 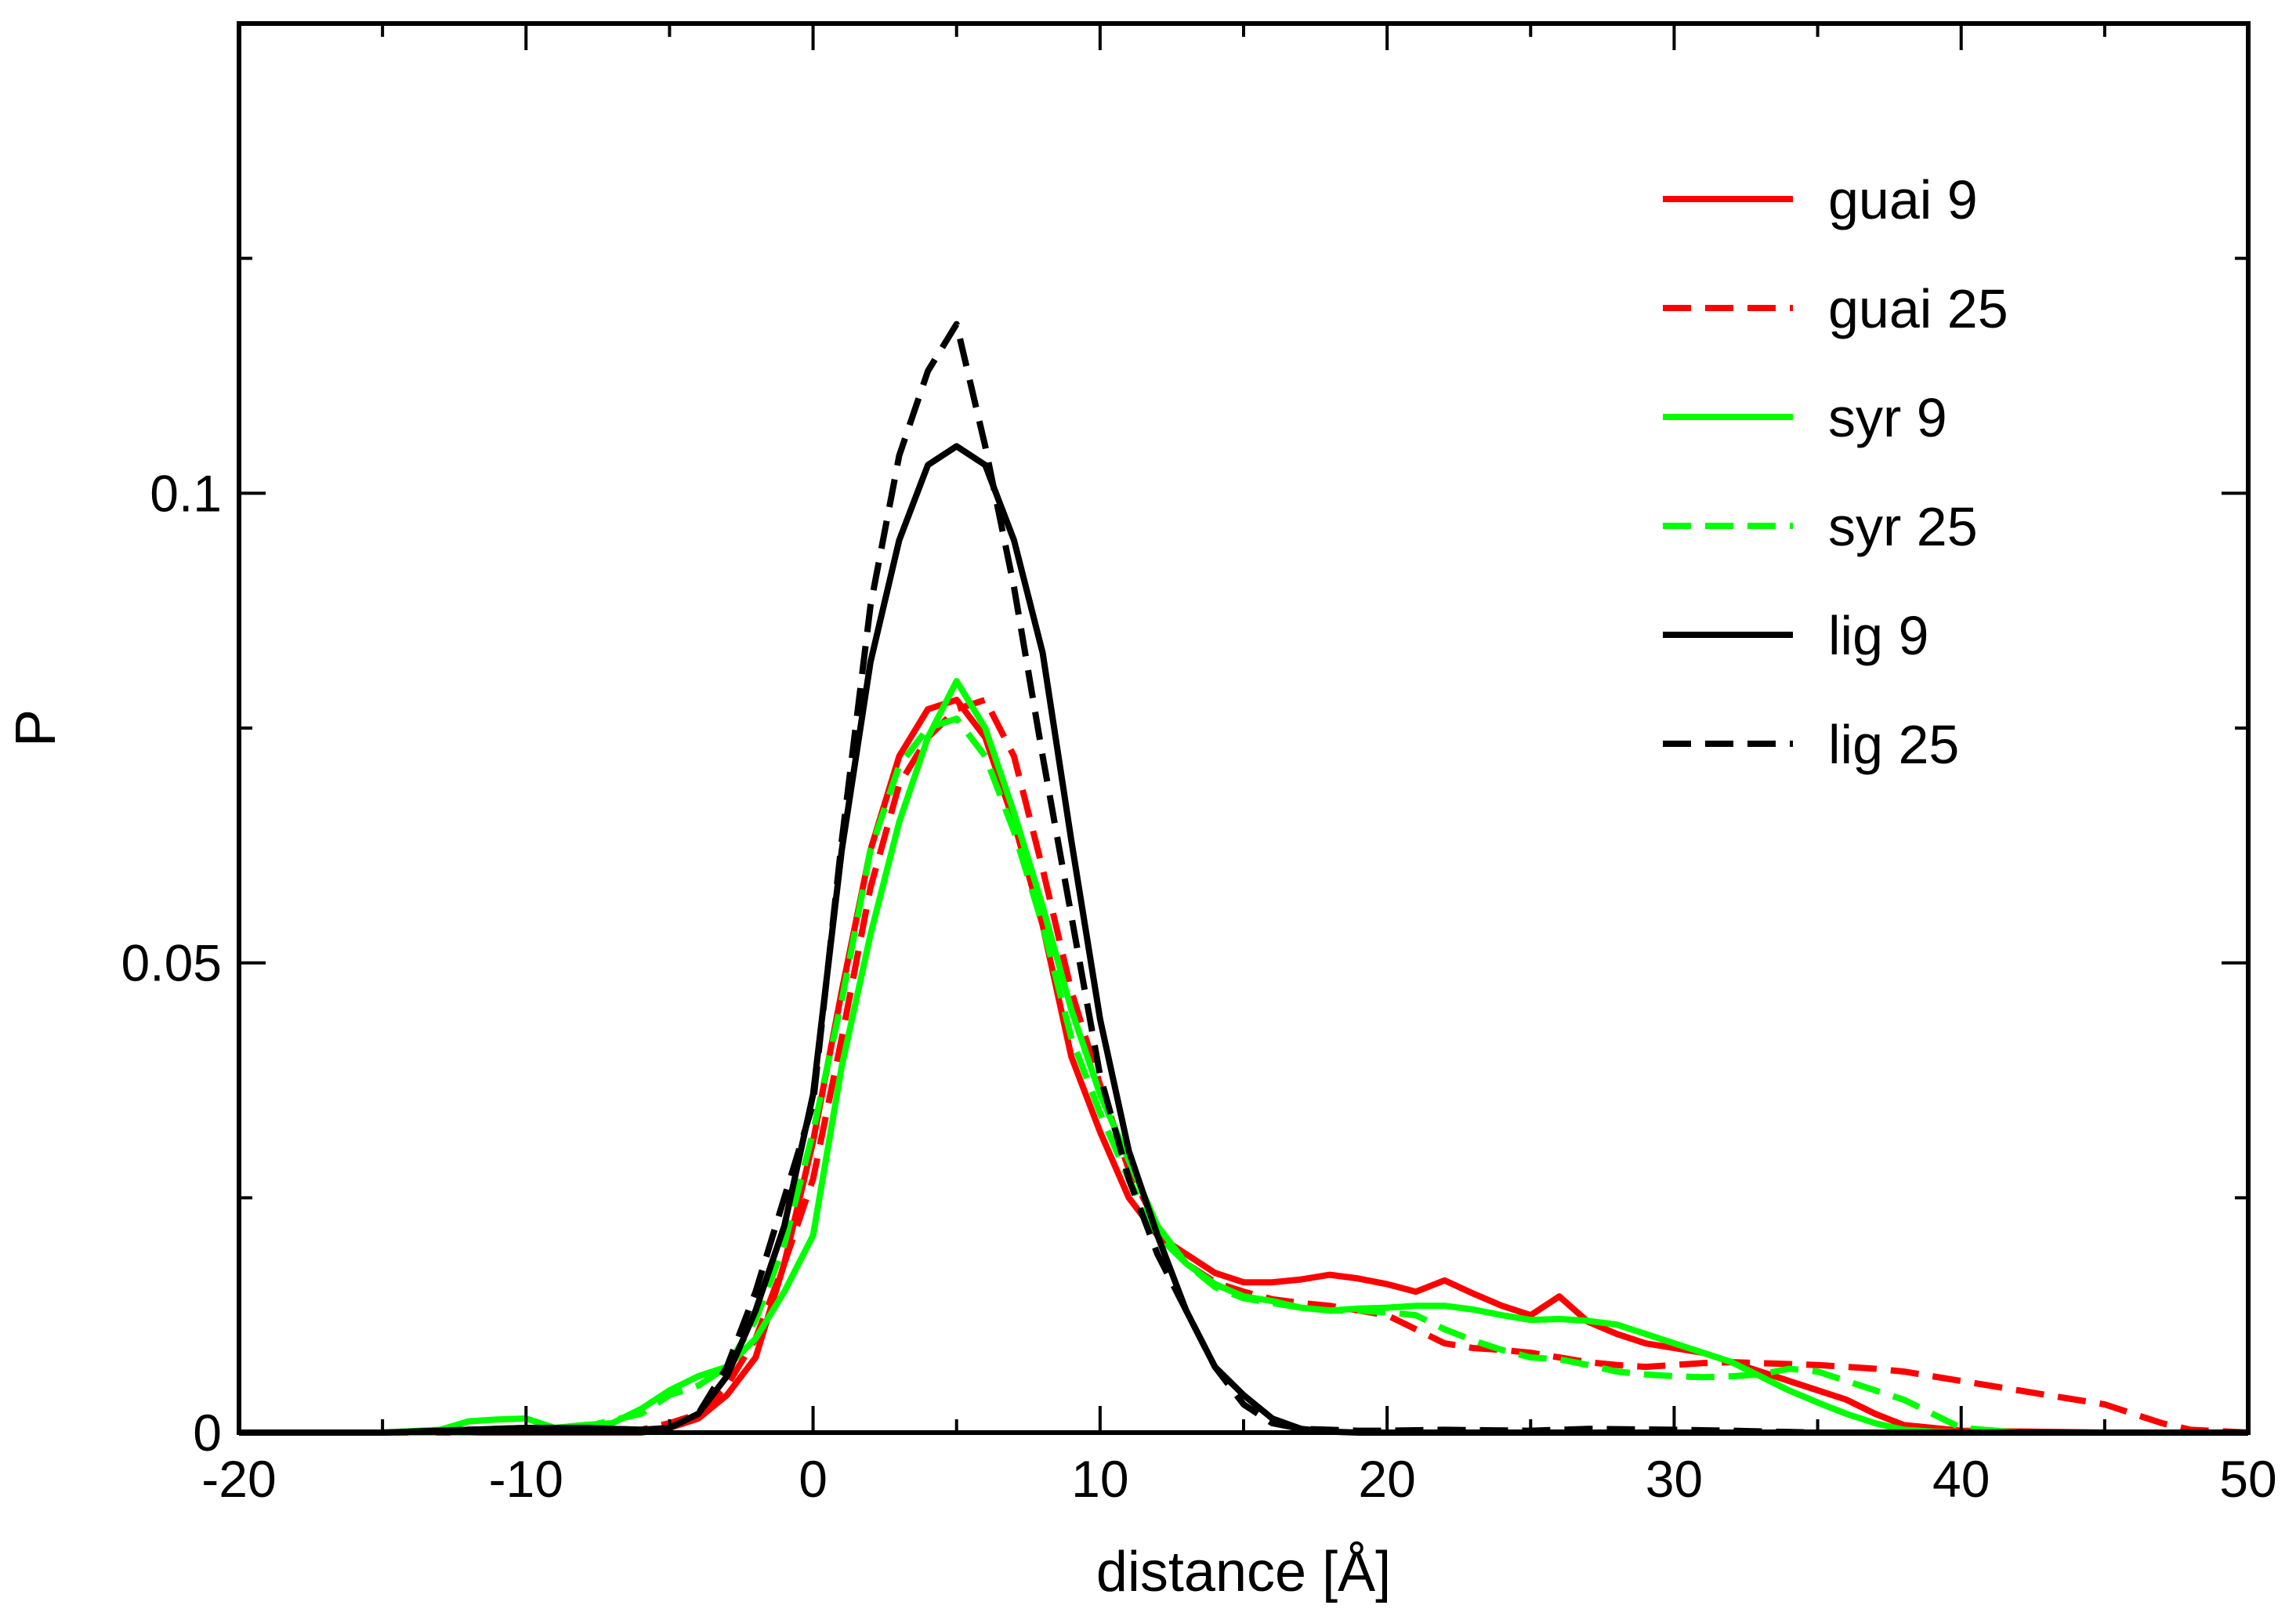 What do you see at coordinates (1918, 308) in the screenshot?
I see `legend-label: guai 25` at bounding box center [1918, 308].